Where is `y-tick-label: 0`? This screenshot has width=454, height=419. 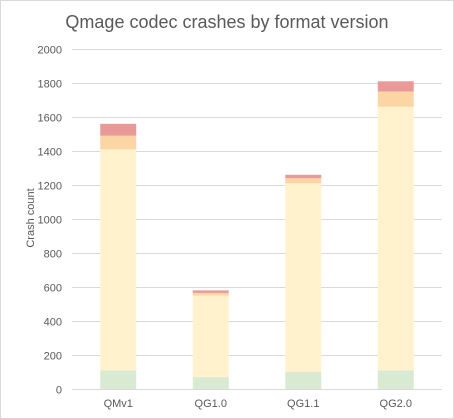 y-tick-label: 0 is located at coordinates (59, 391).